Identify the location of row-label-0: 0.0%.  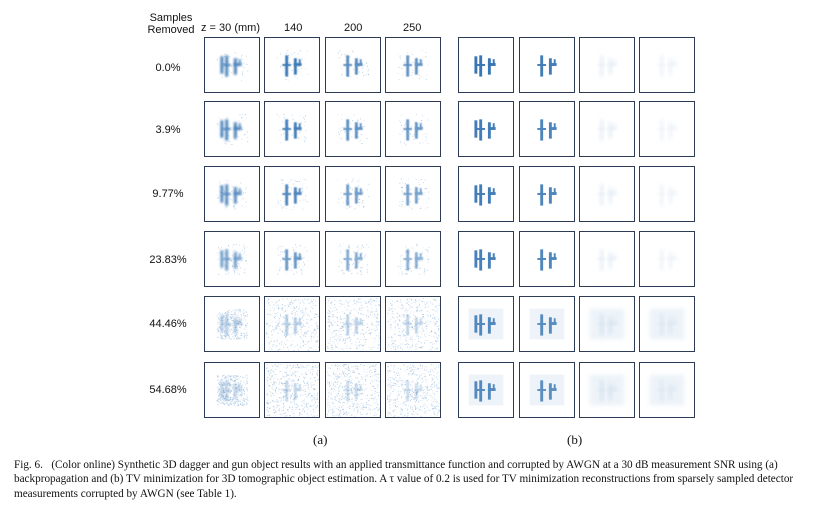
(168, 68).